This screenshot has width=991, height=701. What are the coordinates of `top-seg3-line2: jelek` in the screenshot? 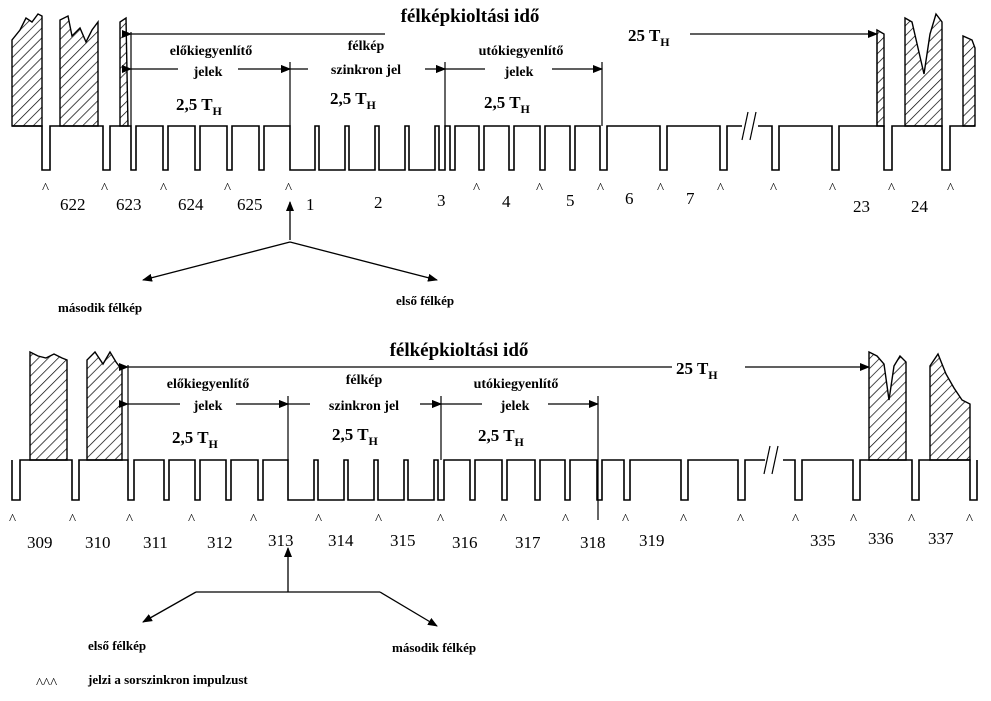 It's located at (519, 72).